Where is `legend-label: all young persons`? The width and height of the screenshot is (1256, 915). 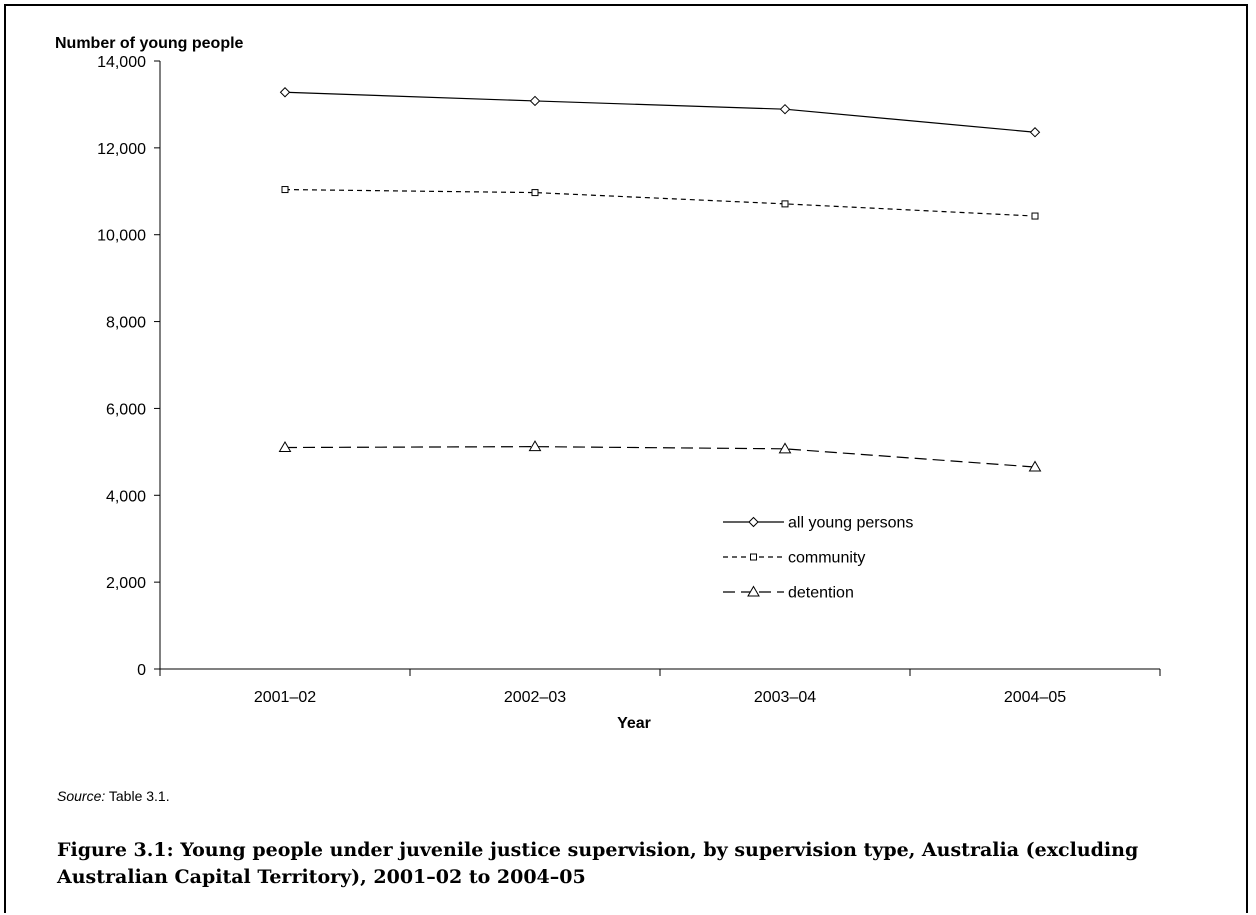
legend-label: all young persons is located at coordinates (850, 523).